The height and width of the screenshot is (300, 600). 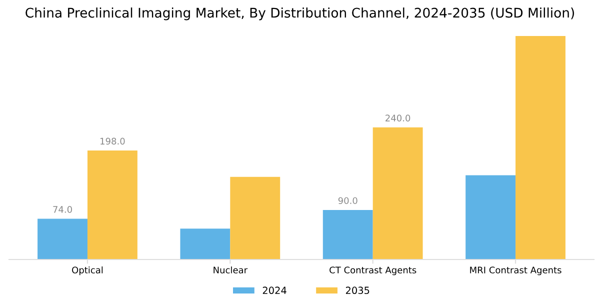 What do you see at coordinates (358, 290) in the screenshot?
I see `legend-label: 2035` at bounding box center [358, 290].